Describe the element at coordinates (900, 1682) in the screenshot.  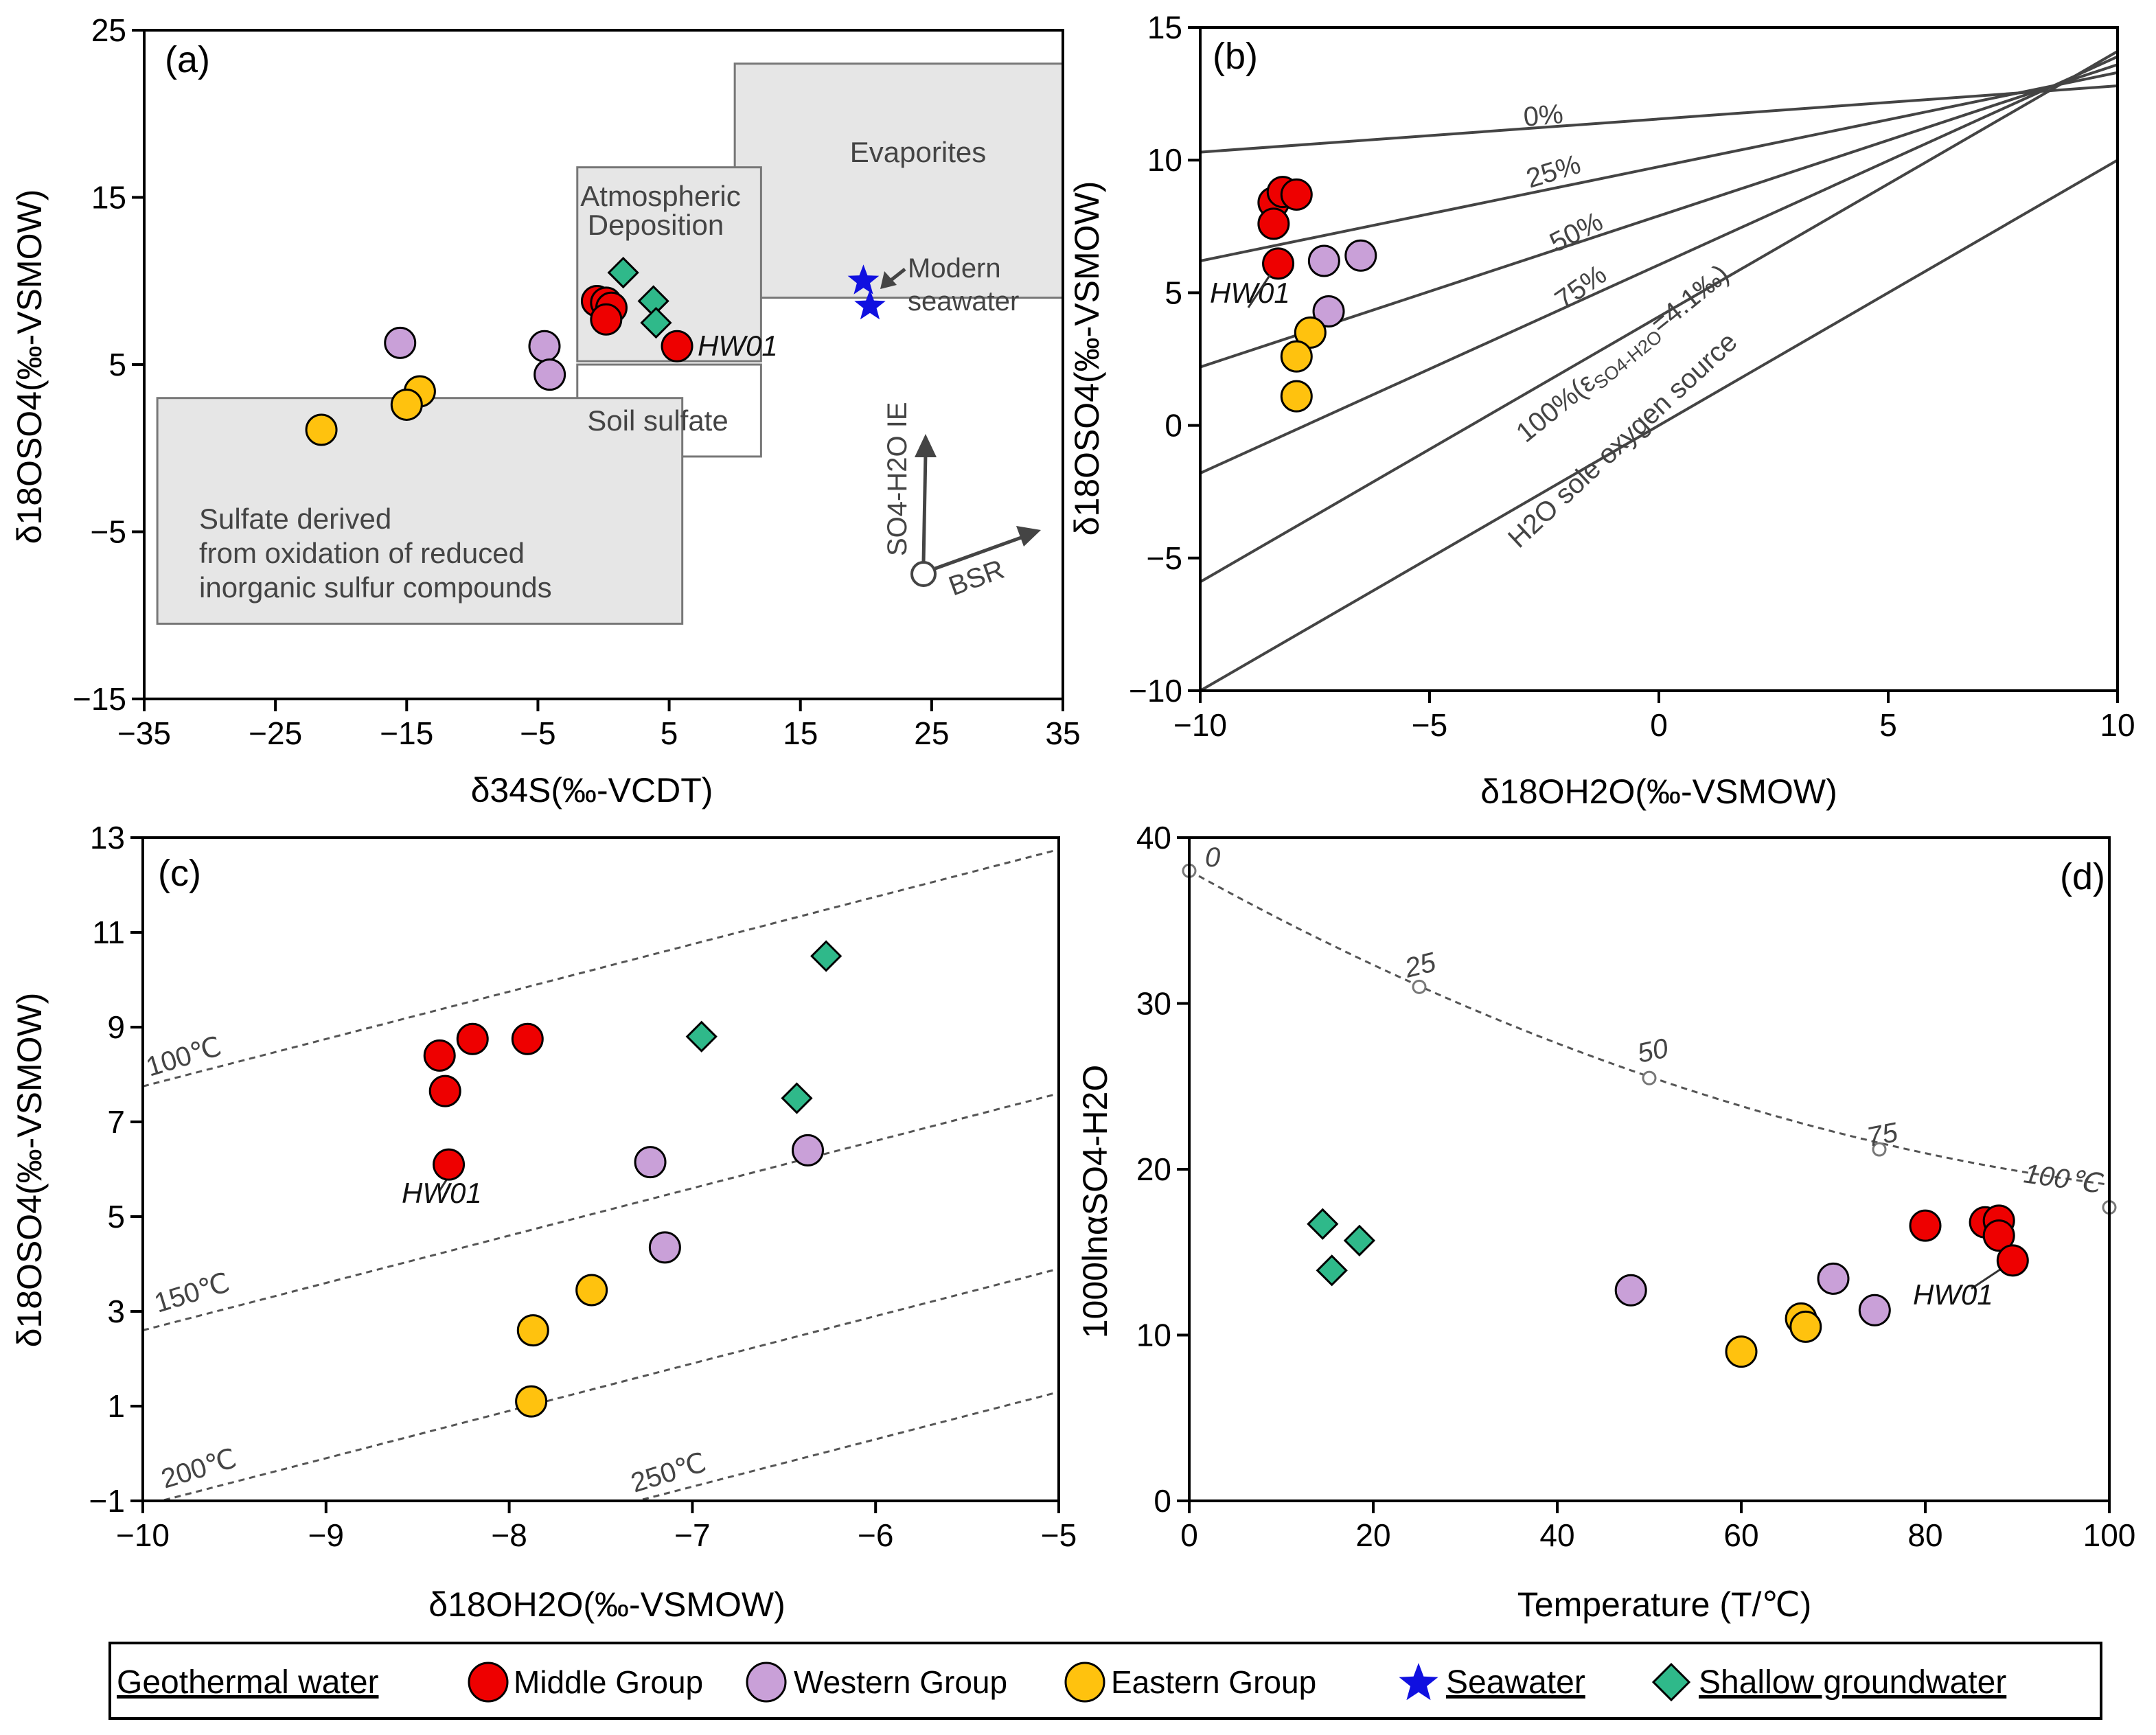
I see `legend-western: Western Group` at that location.